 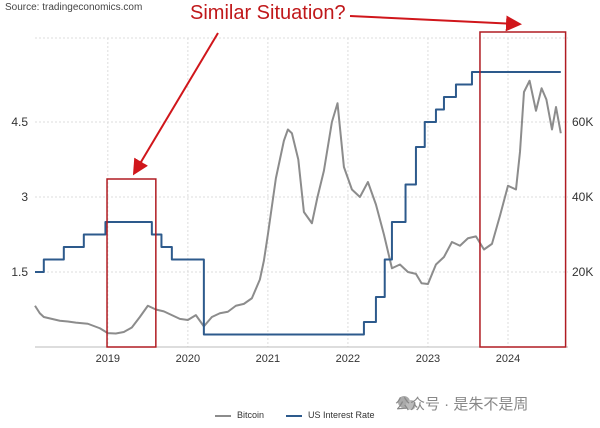 I want to click on legend: Bitcoin US Interest Rate, so click(x=295, y=415).